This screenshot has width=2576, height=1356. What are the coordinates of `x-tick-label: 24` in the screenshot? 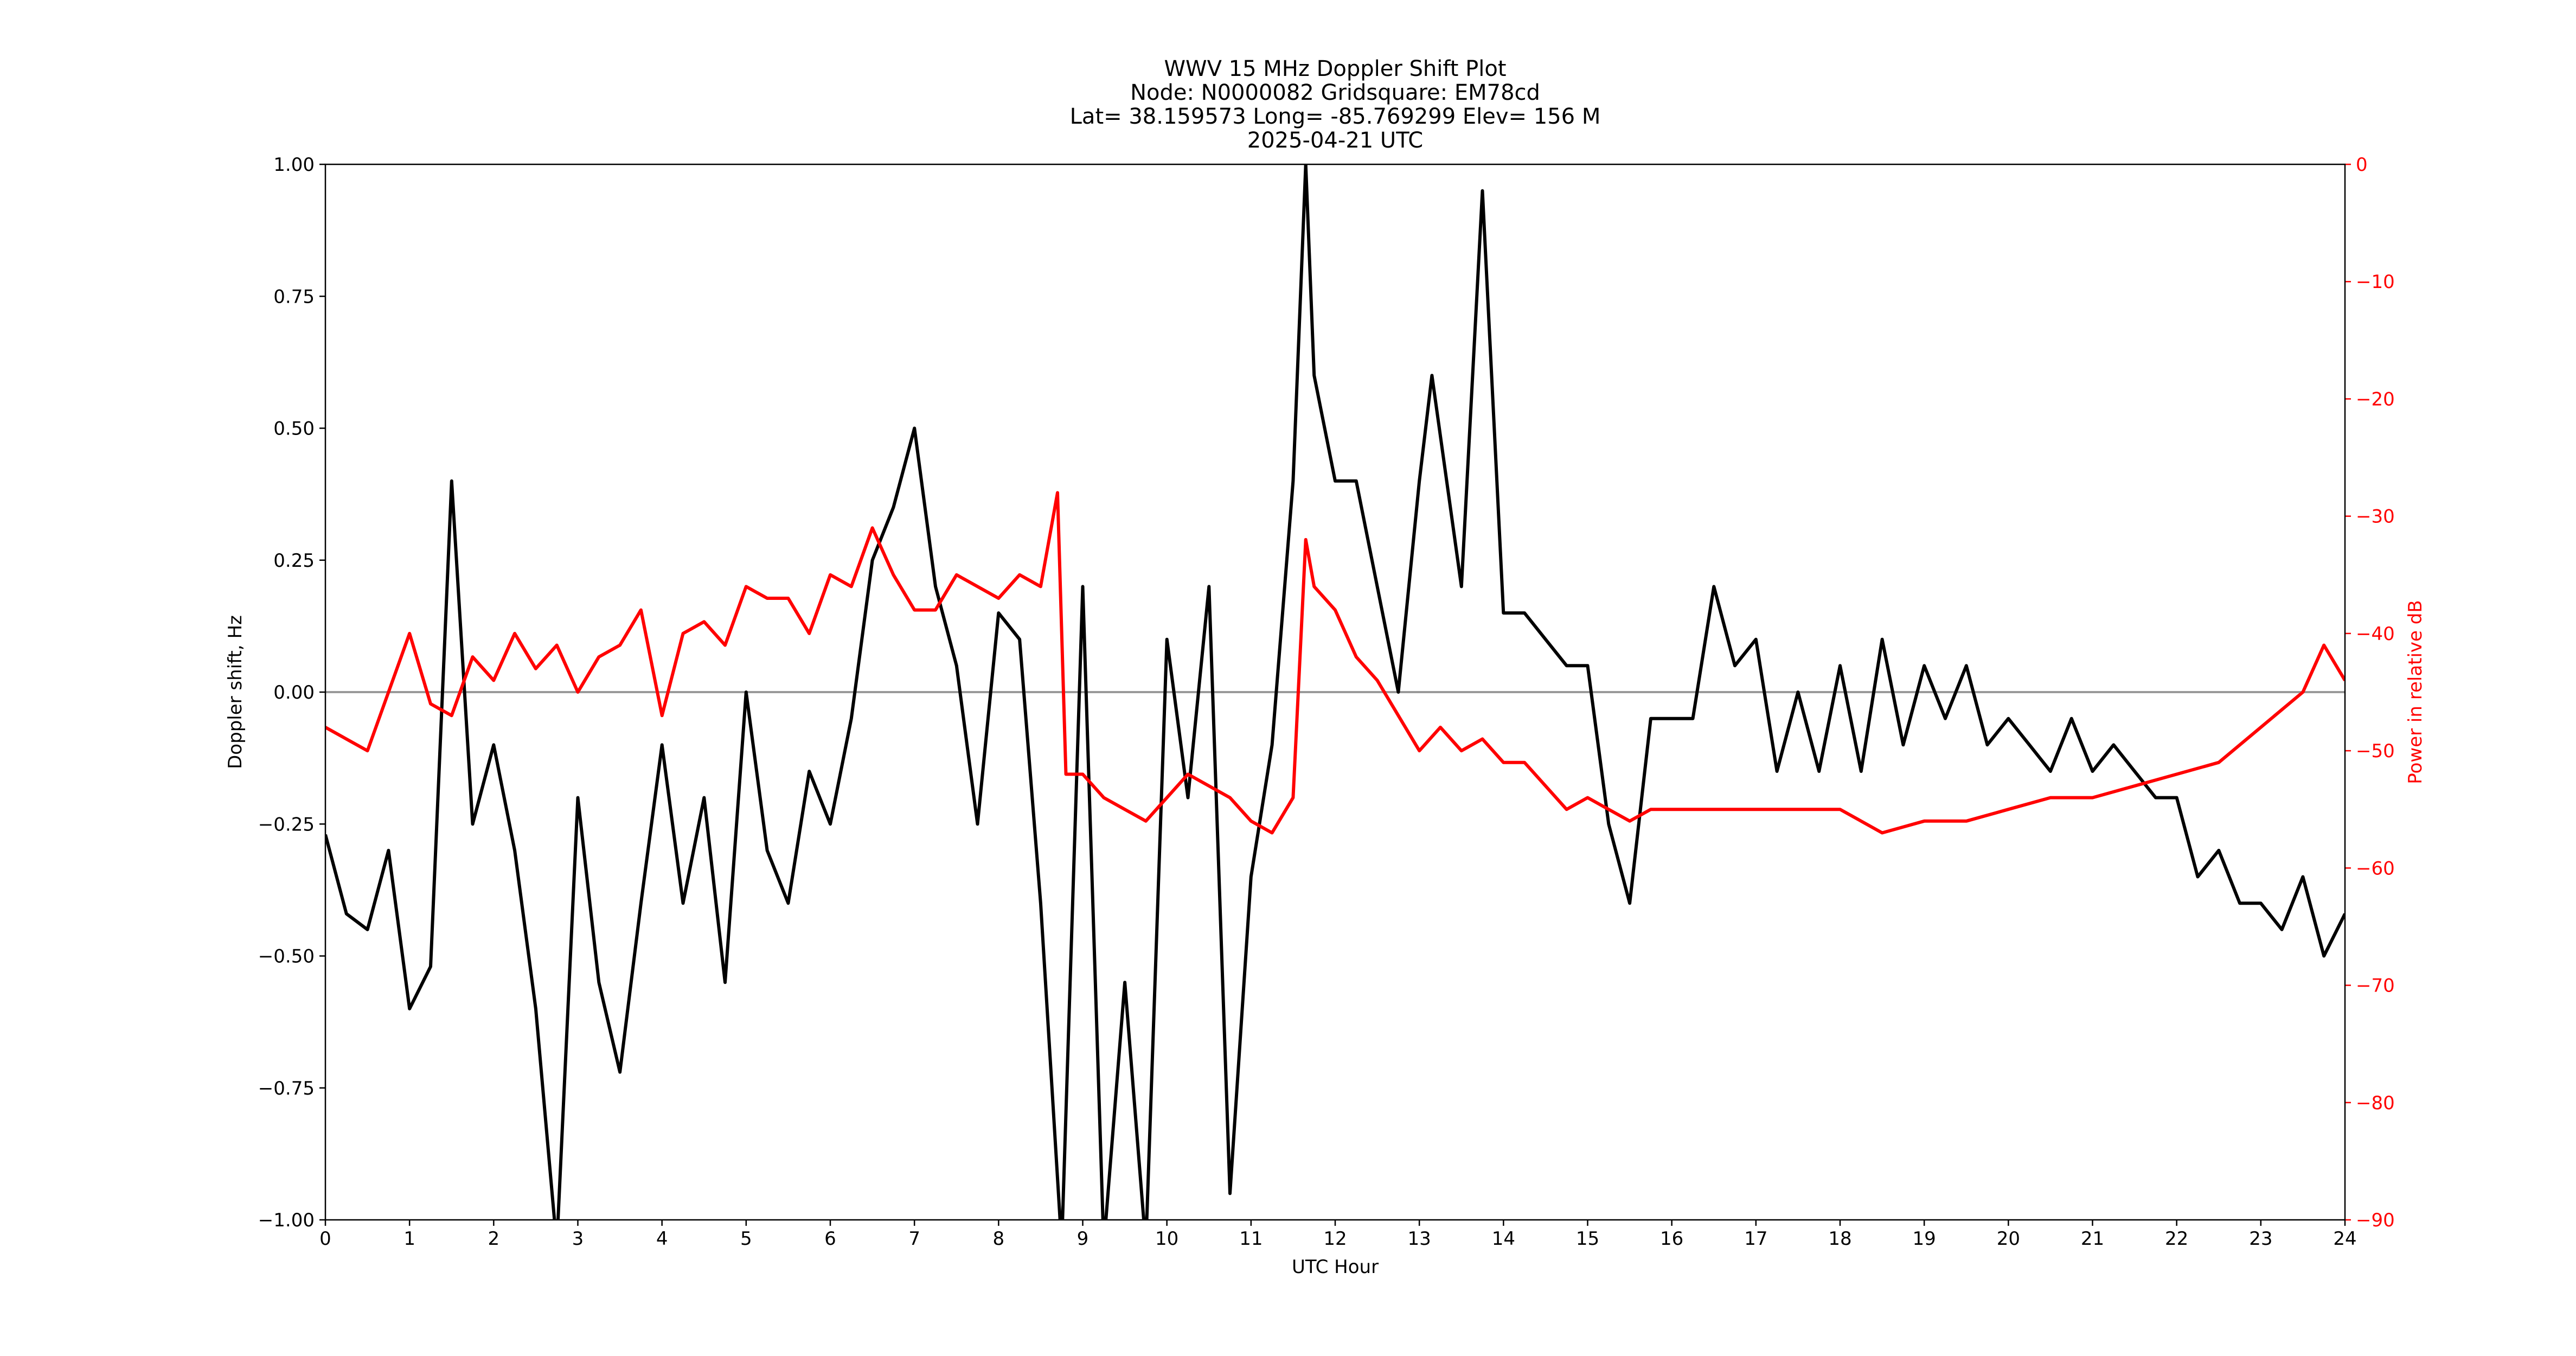 It's located at (2344, 1239).